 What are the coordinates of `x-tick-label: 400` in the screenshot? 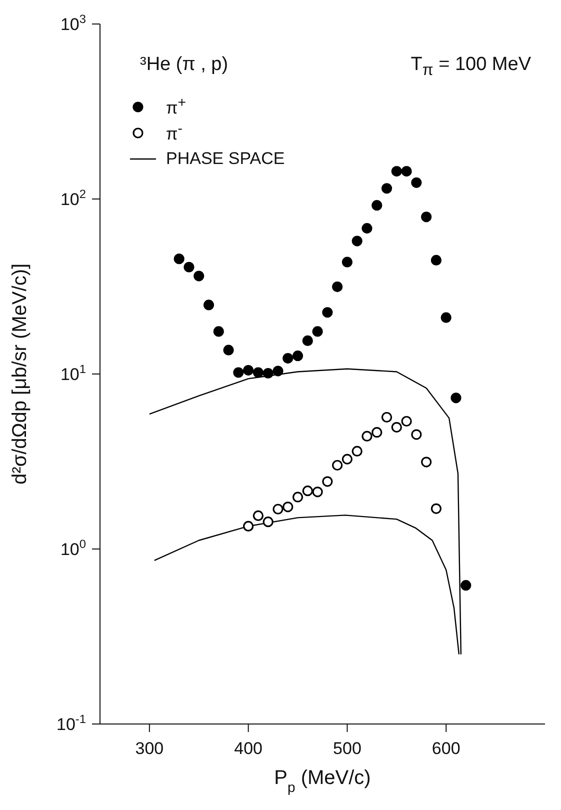 It's located at (248, 748).